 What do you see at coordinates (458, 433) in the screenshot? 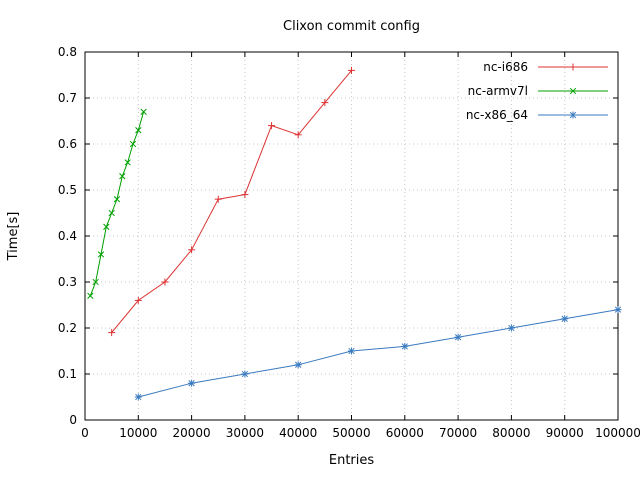
I see `x-tick-label: 70000` at bounding box center [458, 433].